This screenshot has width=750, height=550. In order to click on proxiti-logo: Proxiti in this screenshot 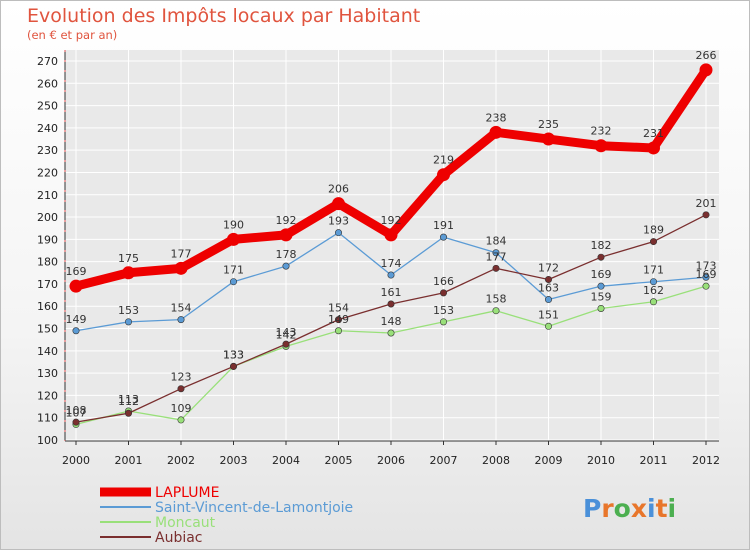, I will do `click(629, 508)`.